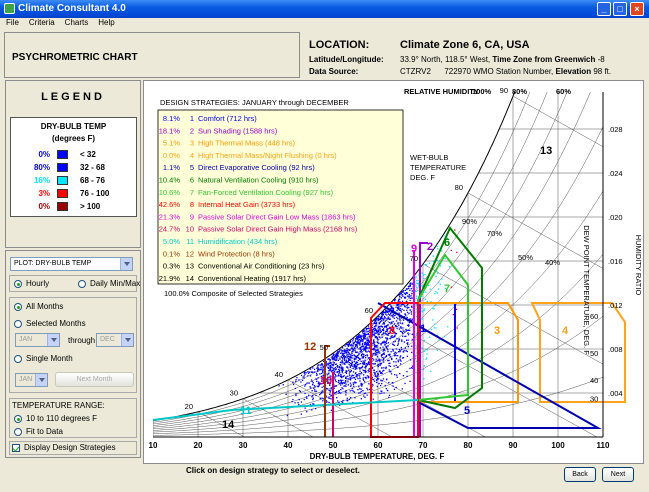 The image size is (649, 492). What do you see at coordinates (620, 9) in the screenshot?
I see `maximize-button: □` at bounding box center [620, 9].